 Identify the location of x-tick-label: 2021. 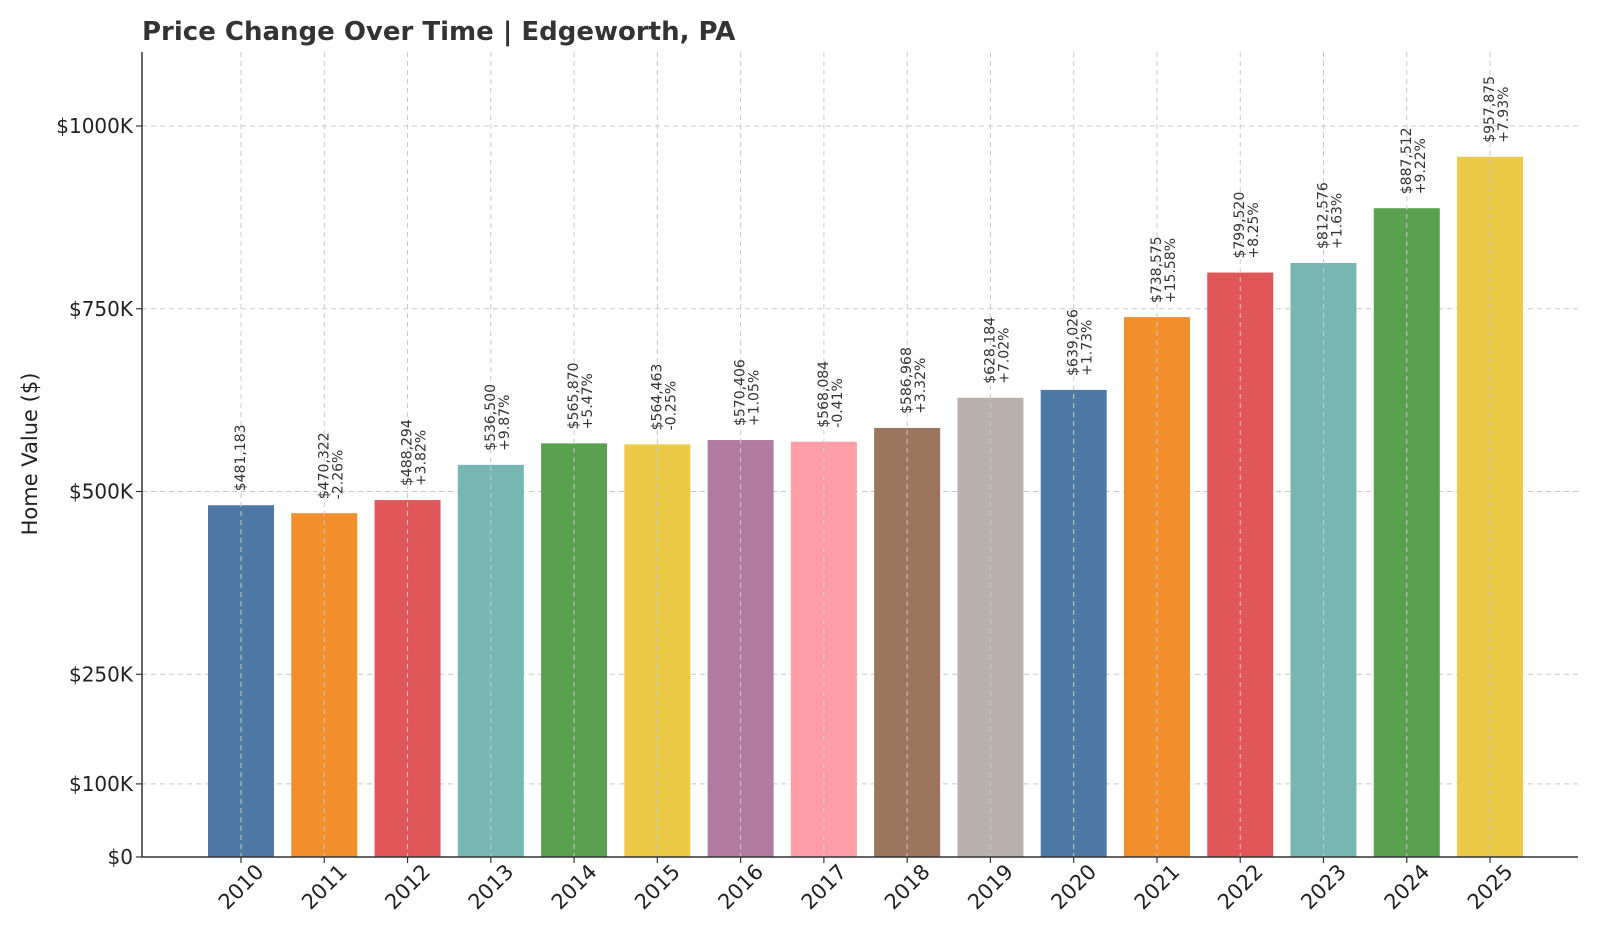
(1157, 887).